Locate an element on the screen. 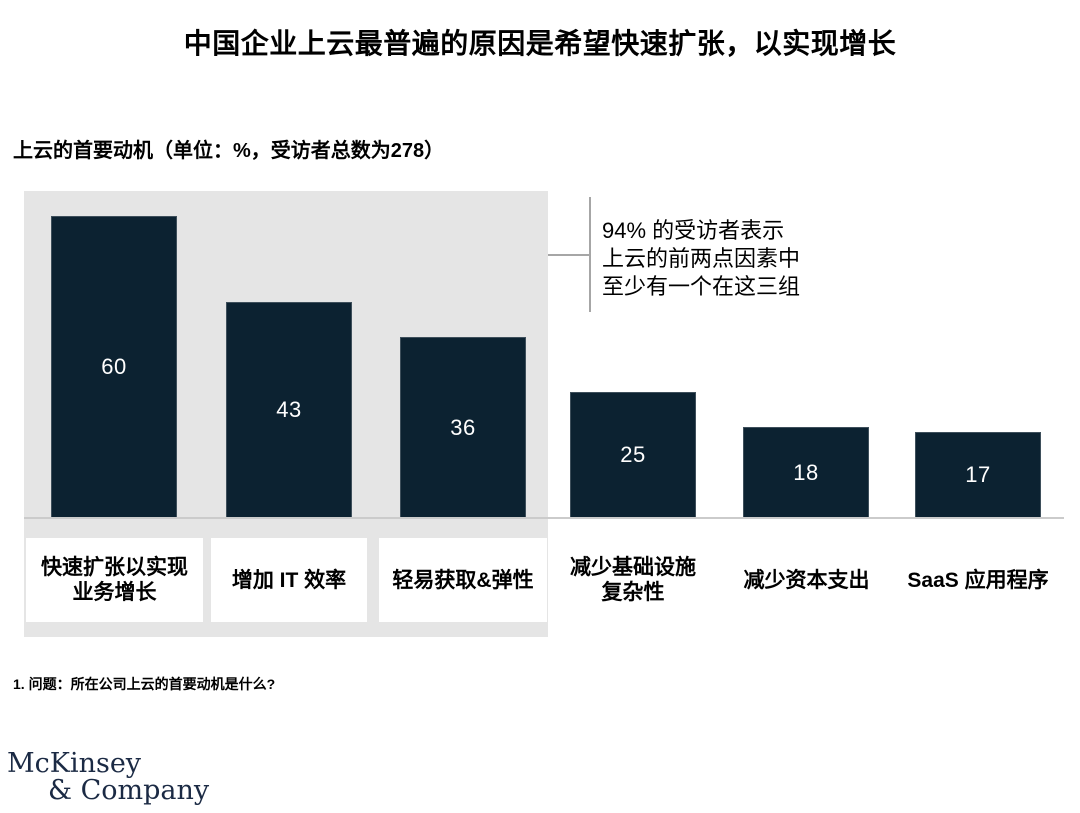 This screenshot has width=1080, height=813. bar-label-line: 复杂性 is located at coordinates (633, 592).